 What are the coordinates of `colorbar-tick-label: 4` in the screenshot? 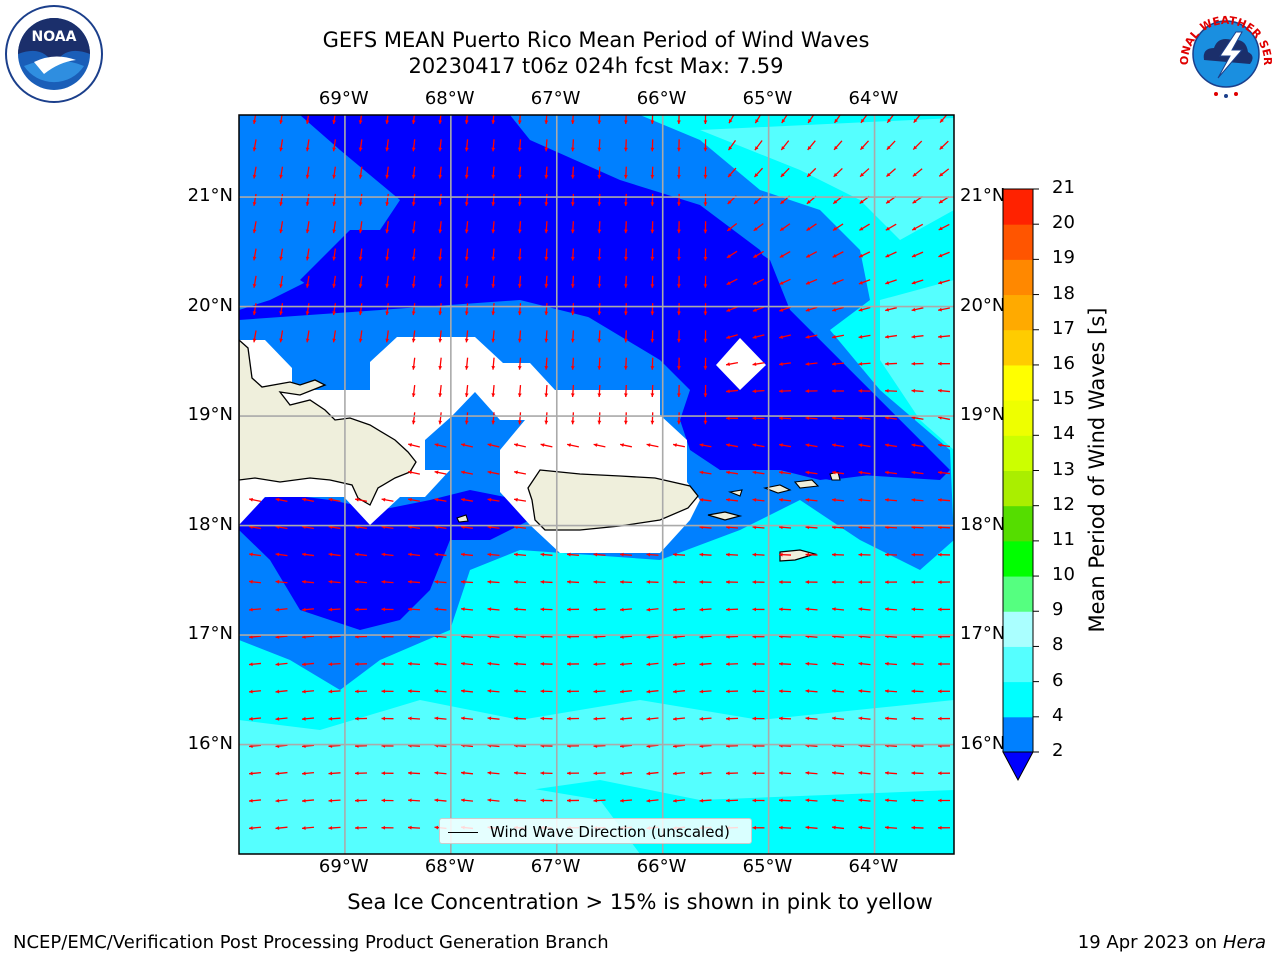 It's located at (1058, 715).